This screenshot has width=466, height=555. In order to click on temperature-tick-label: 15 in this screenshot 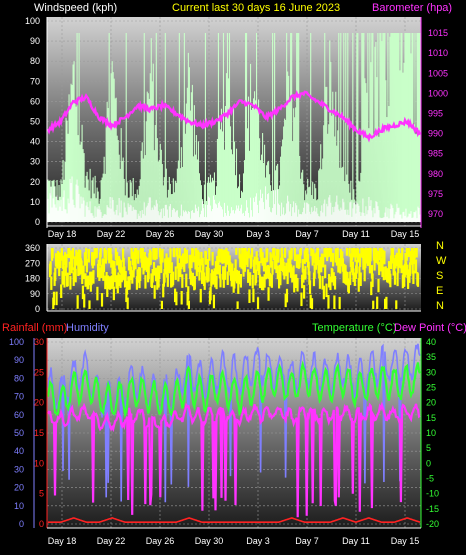, I will do `click(431, 418)`.